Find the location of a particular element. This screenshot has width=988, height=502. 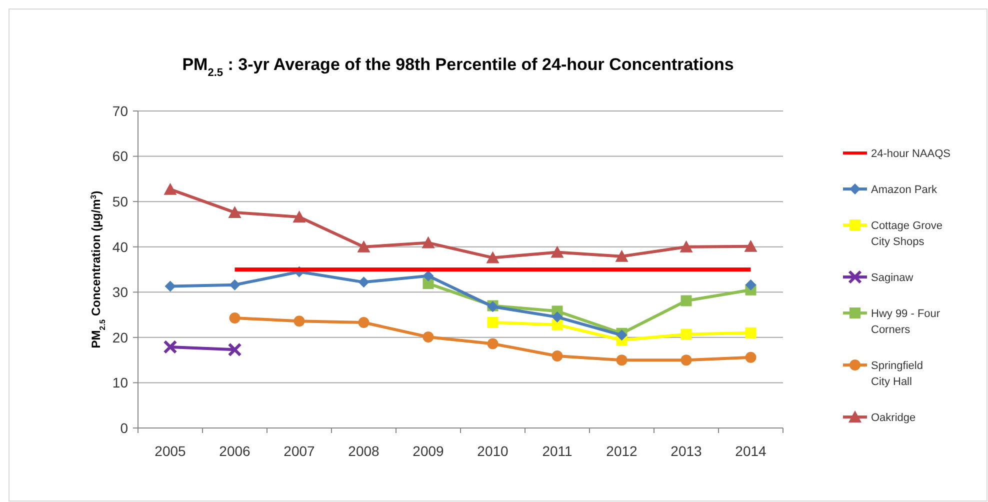

legend-label: Springfield City Hall is located at coordinates (897, 374).